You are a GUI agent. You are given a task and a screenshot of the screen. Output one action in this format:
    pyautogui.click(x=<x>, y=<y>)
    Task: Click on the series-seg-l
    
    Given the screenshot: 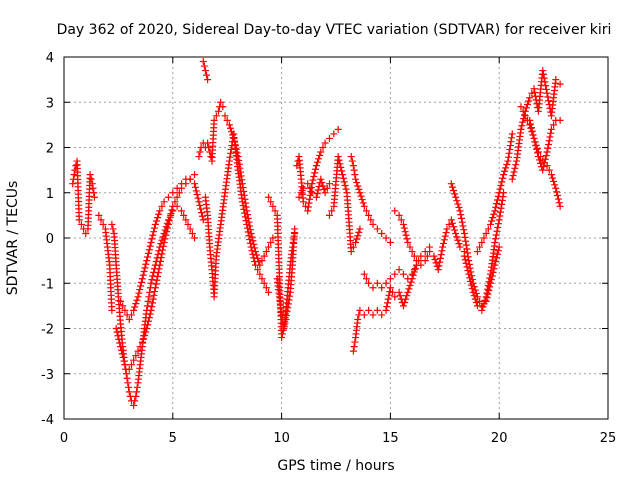 What is the action you would take?
    pyautogui.click(x=286, y=280)
    